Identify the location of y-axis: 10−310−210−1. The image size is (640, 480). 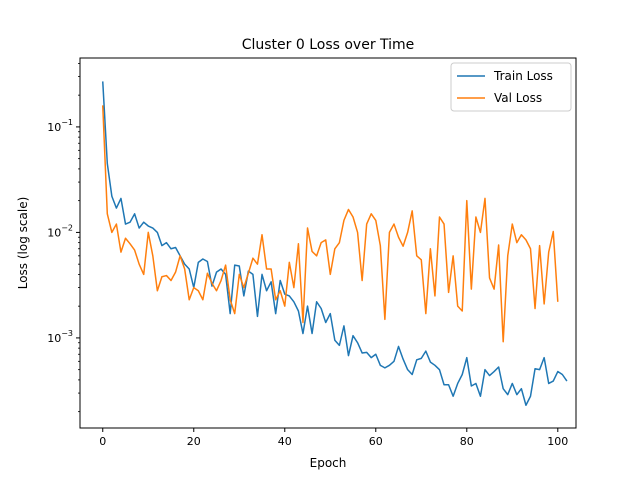
(63, 237).